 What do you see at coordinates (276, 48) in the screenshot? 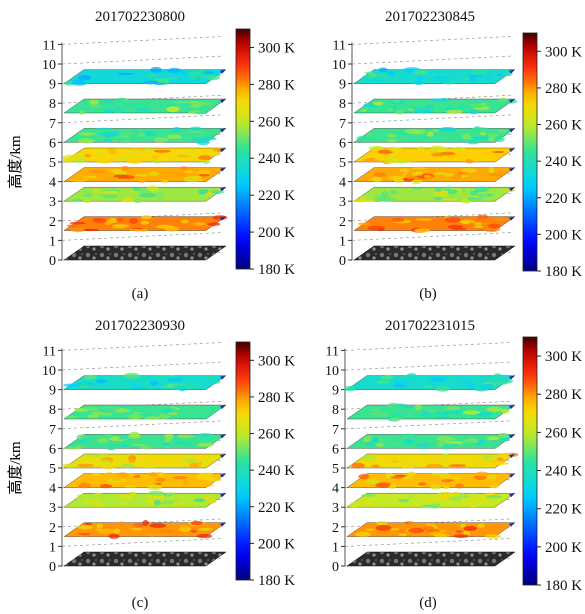
I see `colorbar-tick-label: 300 K` at bounding box center [276, 48].